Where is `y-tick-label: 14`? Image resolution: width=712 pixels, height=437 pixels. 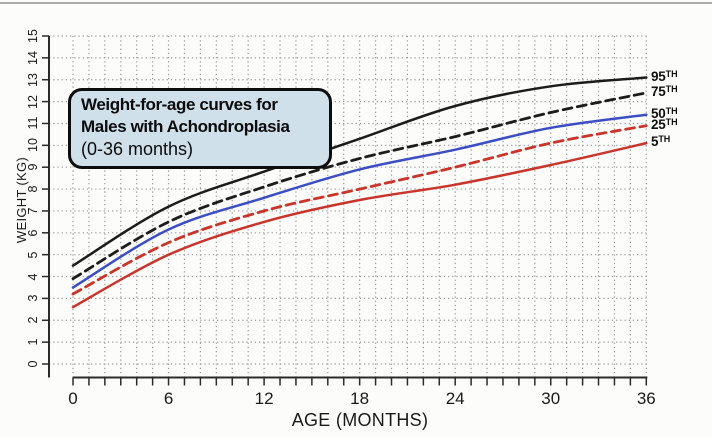
y-tick-label: 14 is located at coordinates (33, 57).